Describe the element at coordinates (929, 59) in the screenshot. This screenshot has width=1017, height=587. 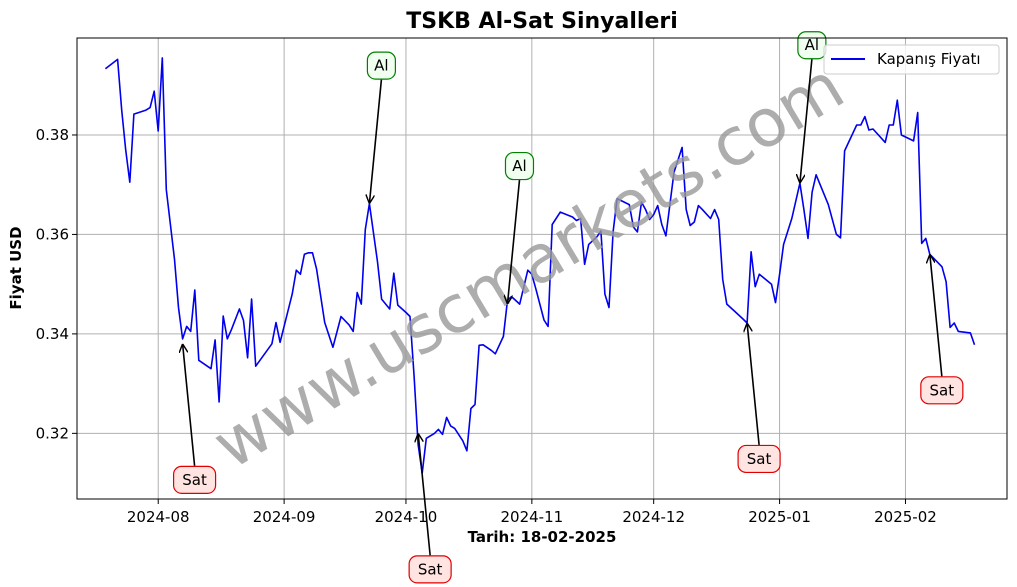
I see `legend-entry-close-price: Kapanış Fiyatı` at that location.